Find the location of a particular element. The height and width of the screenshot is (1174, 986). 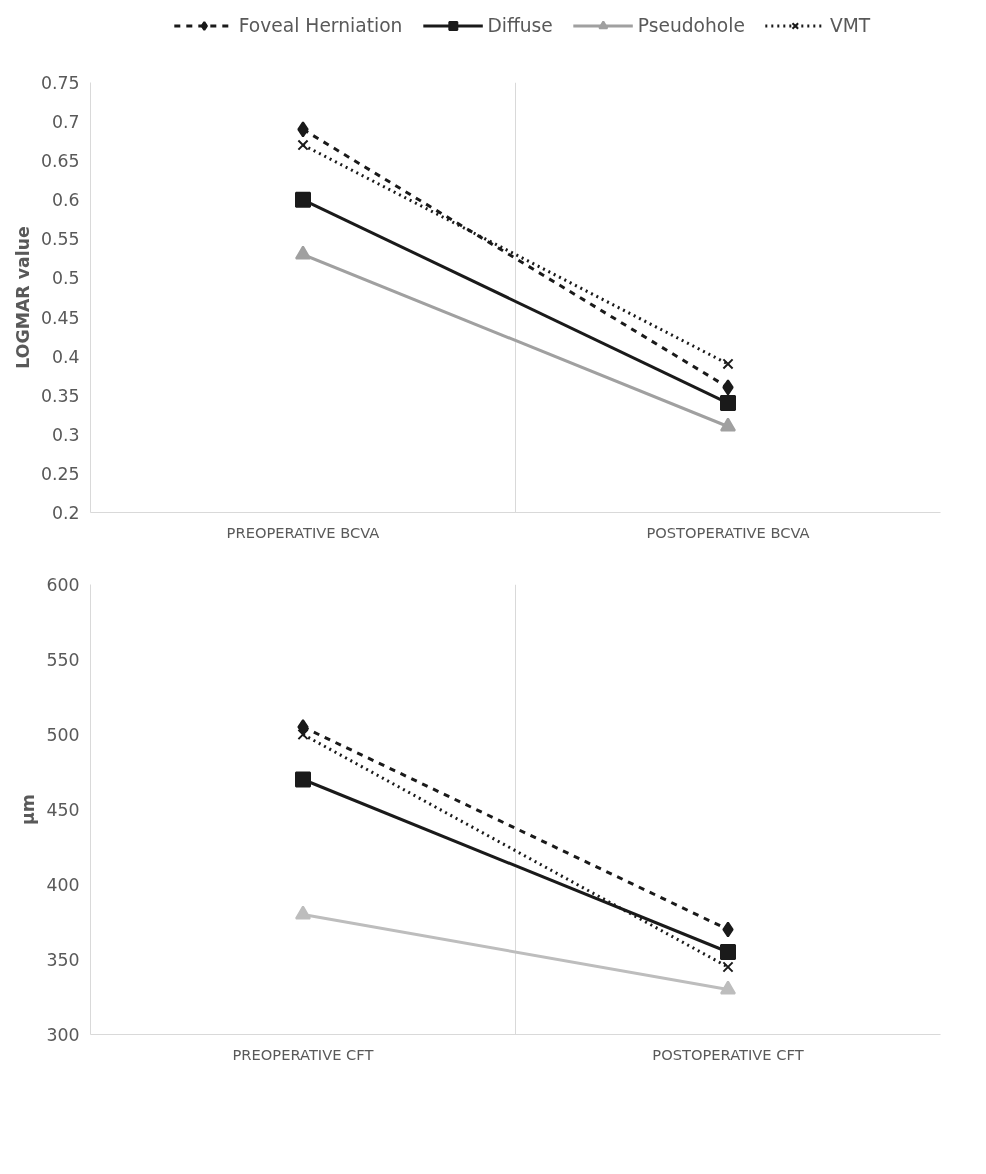

y-tick-label: 0.3 is located at coordinates (65, 434).